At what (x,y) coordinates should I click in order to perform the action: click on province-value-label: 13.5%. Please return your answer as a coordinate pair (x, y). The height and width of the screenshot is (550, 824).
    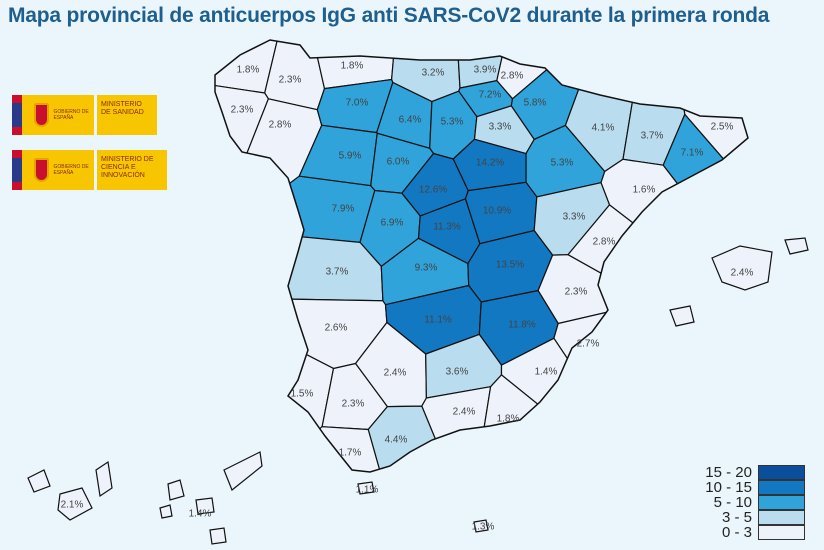
    Looking at the image, I should click on (510, 265).